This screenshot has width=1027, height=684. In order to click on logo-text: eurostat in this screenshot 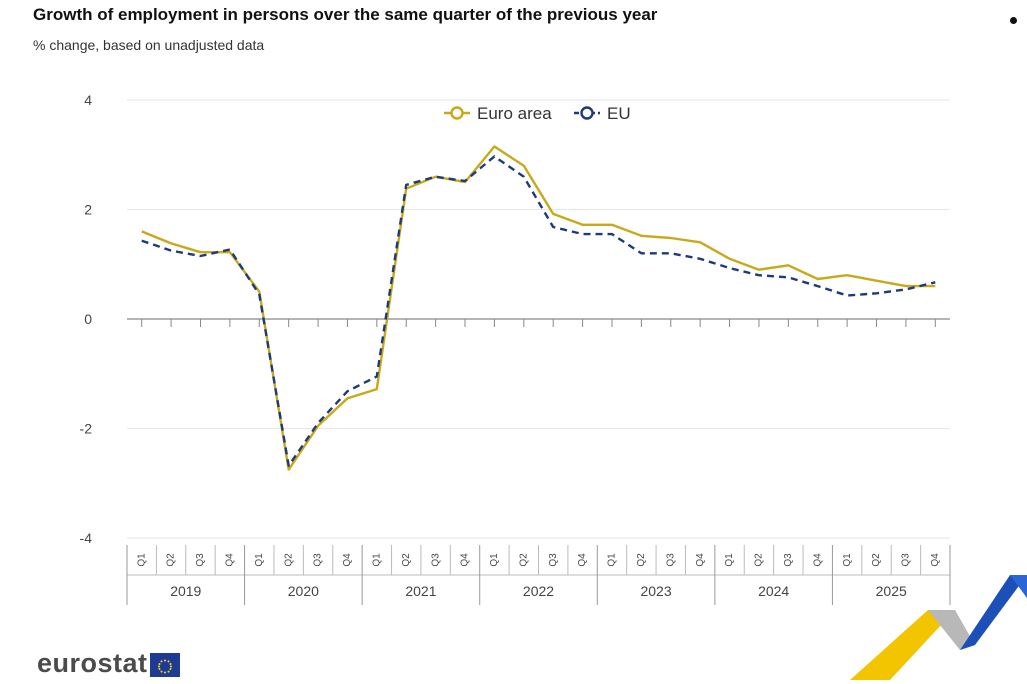, I will do `click(92, 663)`.